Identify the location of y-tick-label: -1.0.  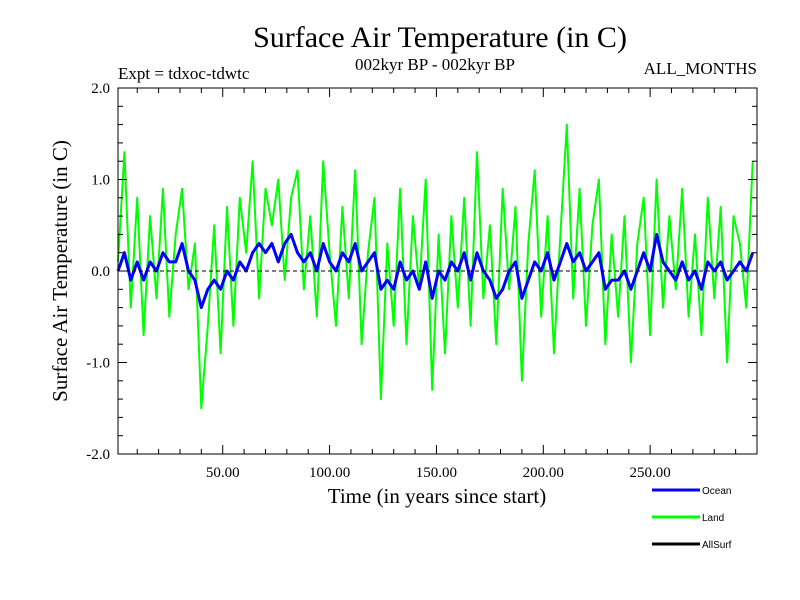
(98, 364).